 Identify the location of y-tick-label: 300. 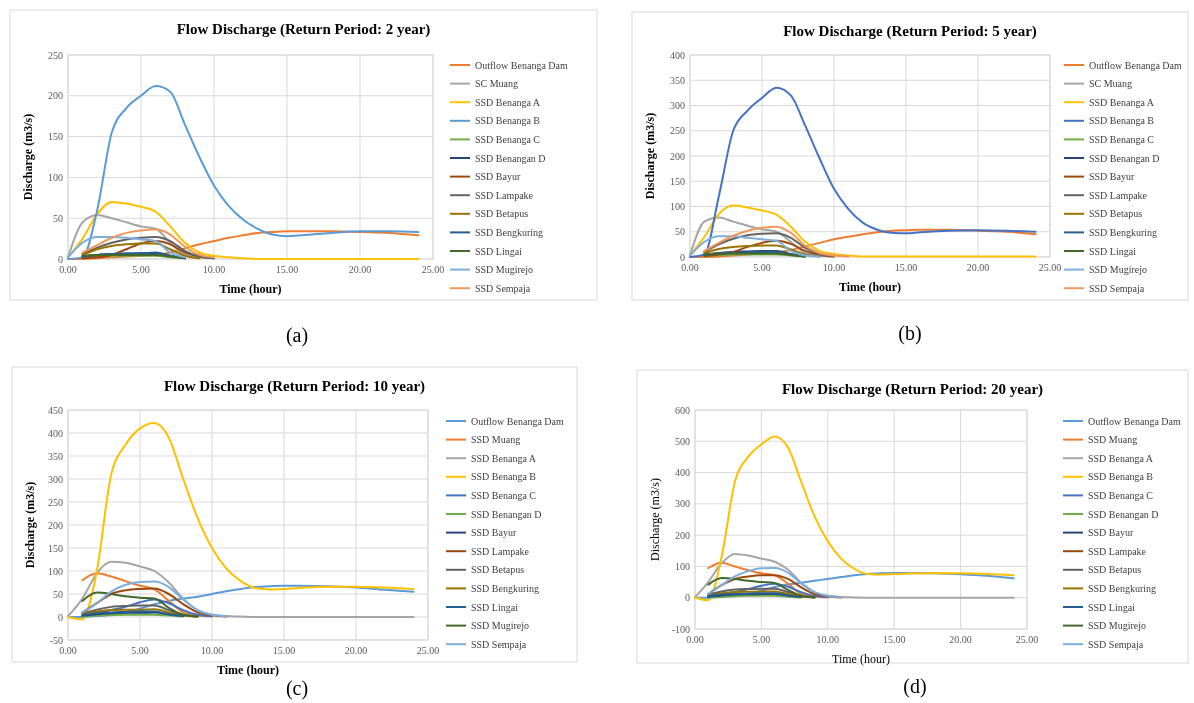
(55, 479).